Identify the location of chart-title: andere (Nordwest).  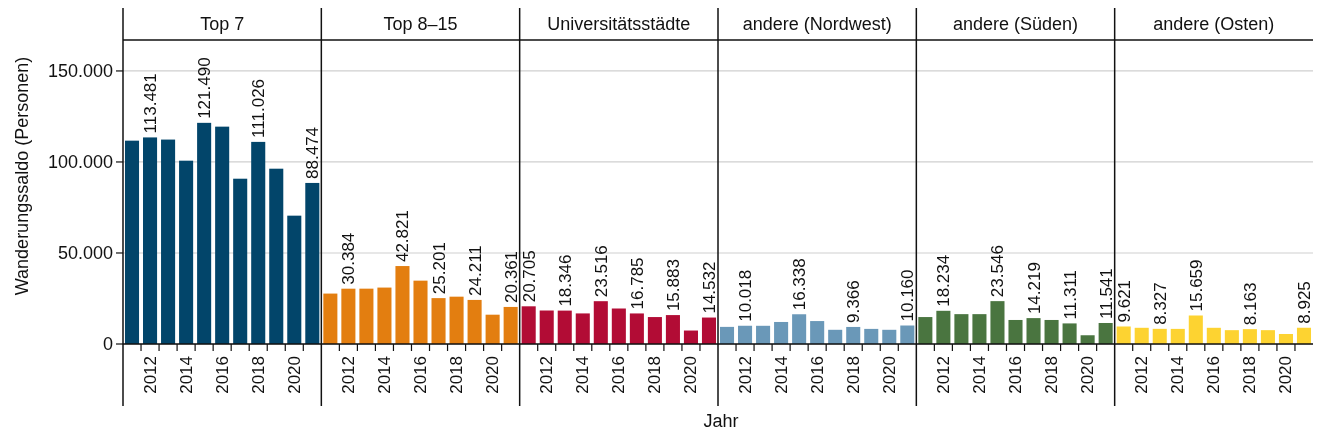
(817, 24).